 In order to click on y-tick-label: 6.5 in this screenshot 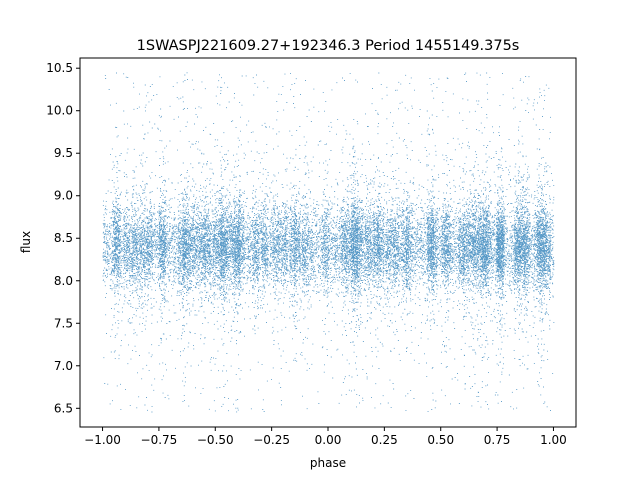, I will do `click(63, 408)`.